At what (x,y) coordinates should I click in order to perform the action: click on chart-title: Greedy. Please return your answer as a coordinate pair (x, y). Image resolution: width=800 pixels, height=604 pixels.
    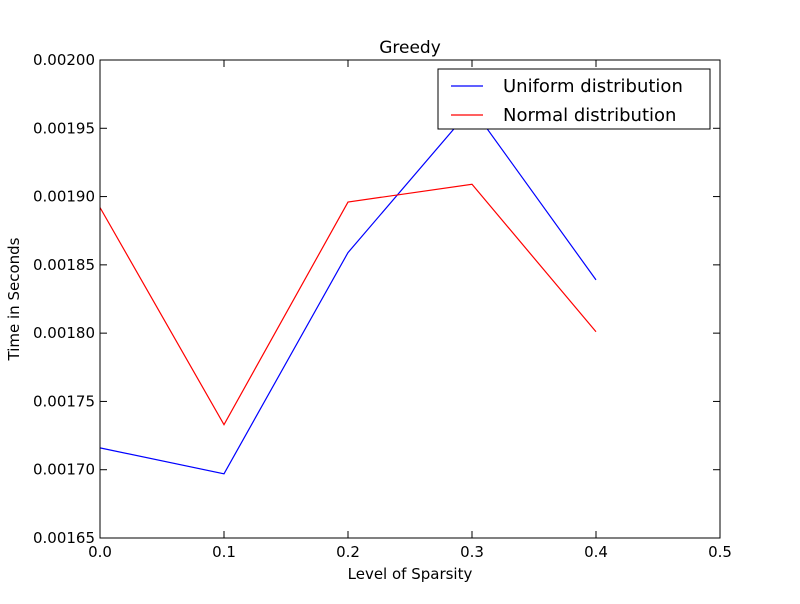
    Looking at the image, I should click on (410, 48).